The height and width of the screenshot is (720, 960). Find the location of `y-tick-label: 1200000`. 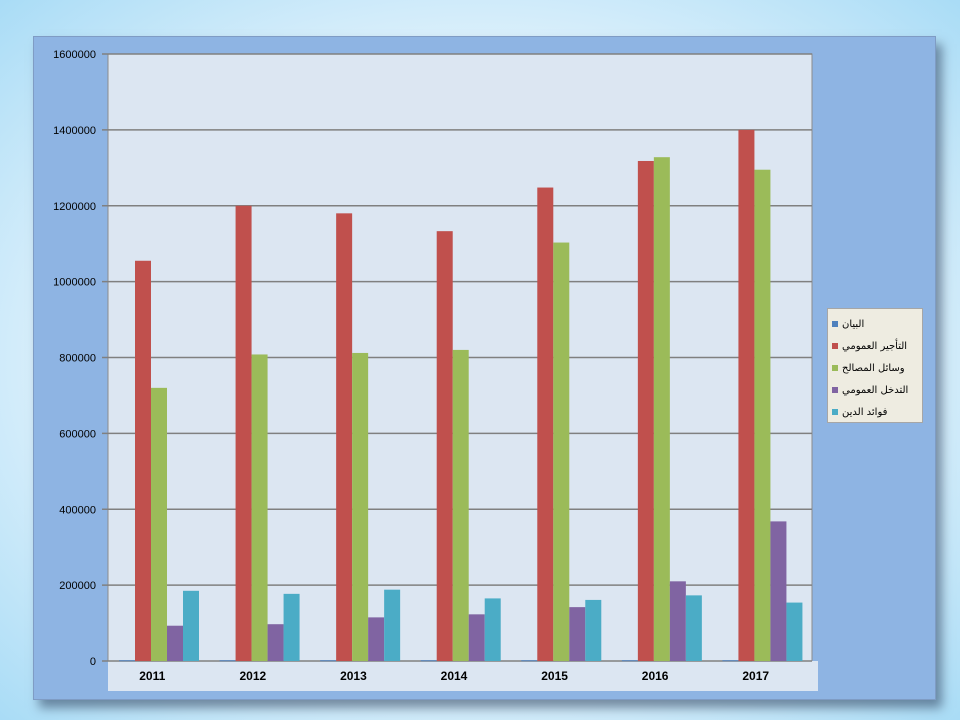

y-tick-label: 1200000 is located at coordinates (74, 207).